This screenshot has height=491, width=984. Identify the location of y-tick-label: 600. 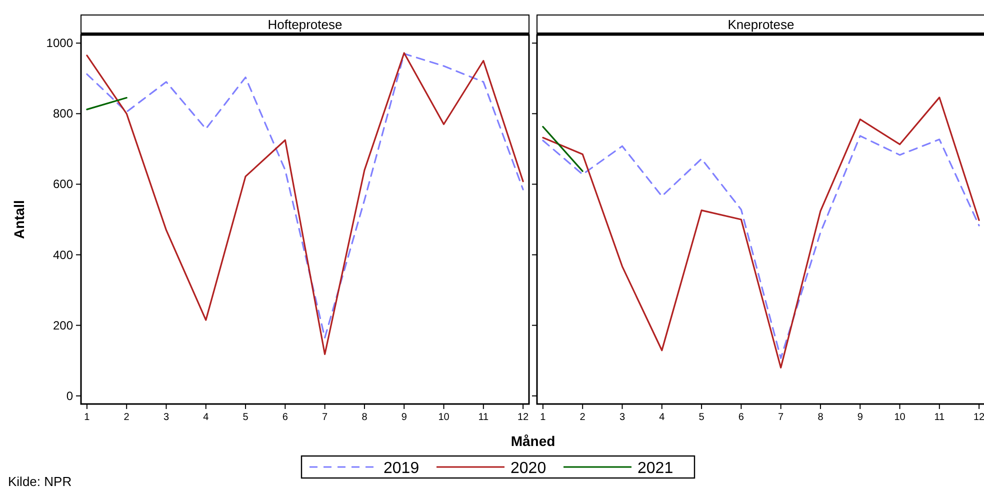
(63, 184).